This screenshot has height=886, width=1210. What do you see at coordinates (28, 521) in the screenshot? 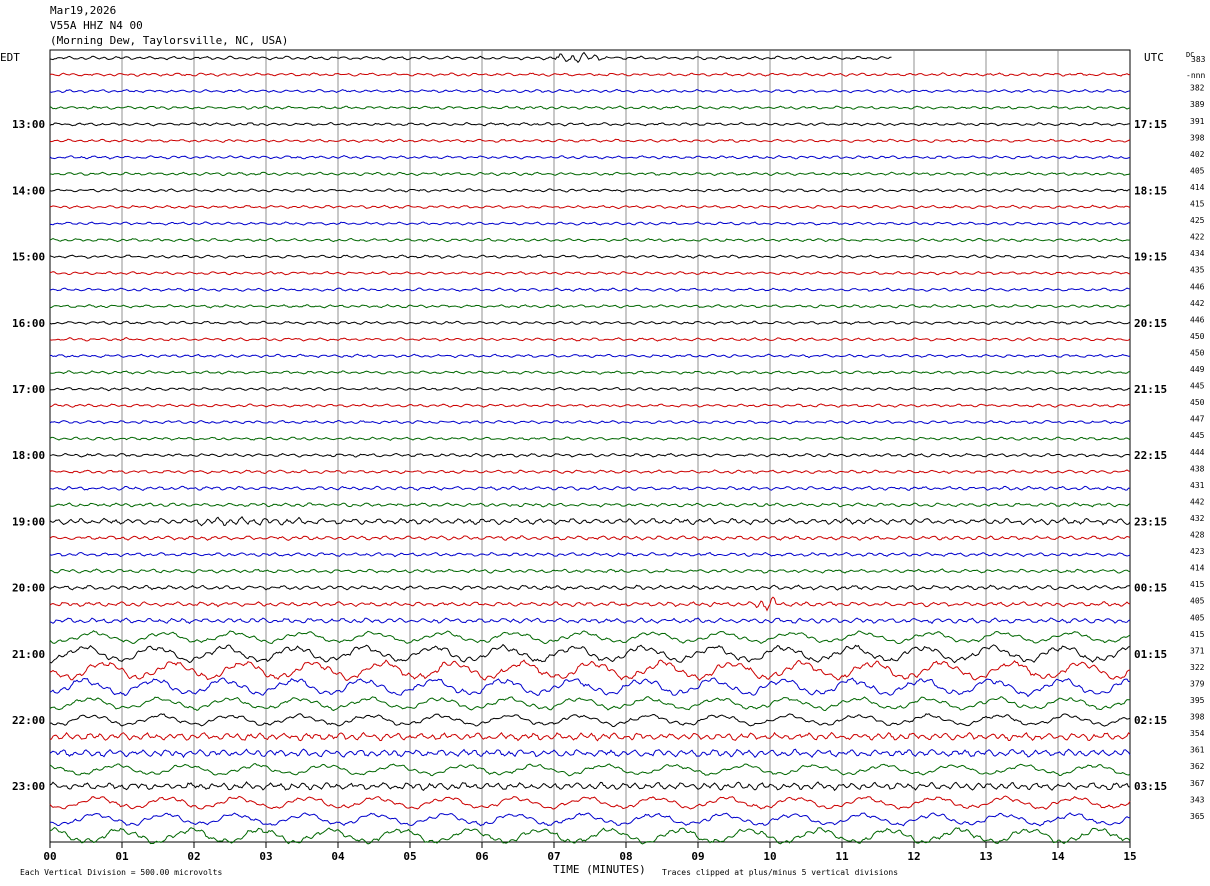
I see `edt-hour-label: 19:00` at bounding box center [28, 521].